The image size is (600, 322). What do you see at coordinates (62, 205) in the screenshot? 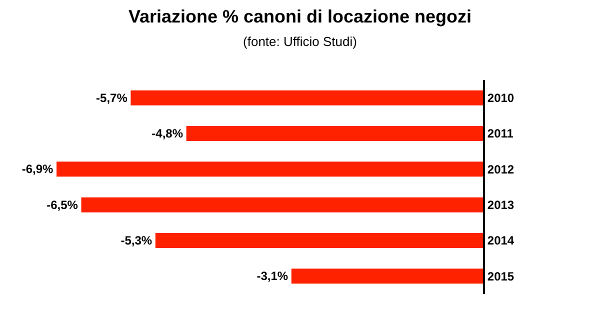
I see `data-label: -6,5%` at bounding box center [62, 205].